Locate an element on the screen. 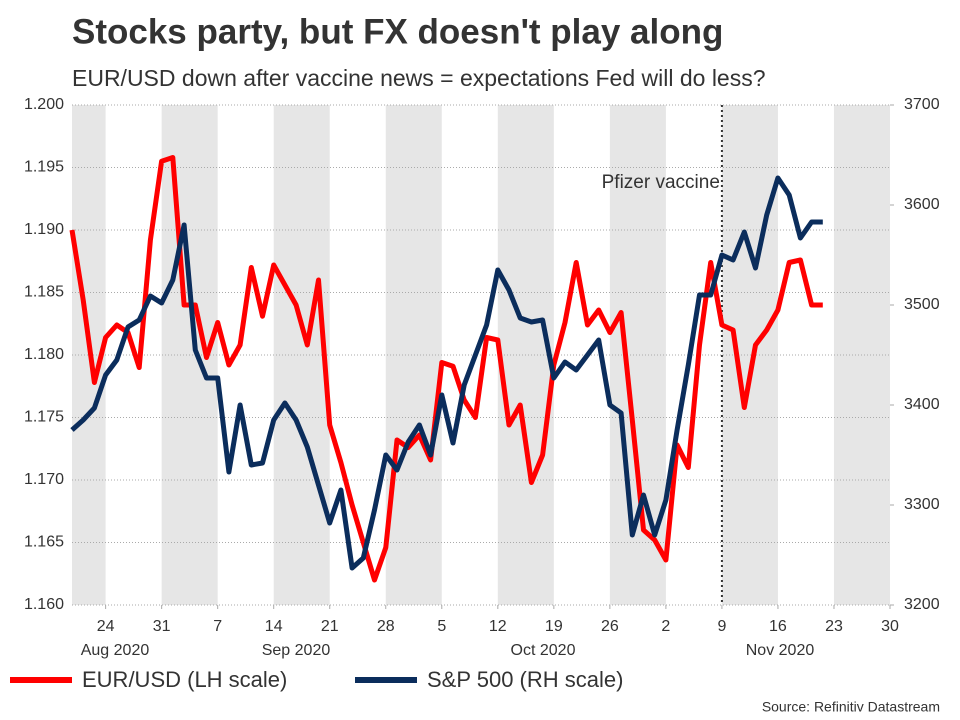 The image size is (960, 720). y2-tick-label: 3500 is located at coordinates (922, 304).